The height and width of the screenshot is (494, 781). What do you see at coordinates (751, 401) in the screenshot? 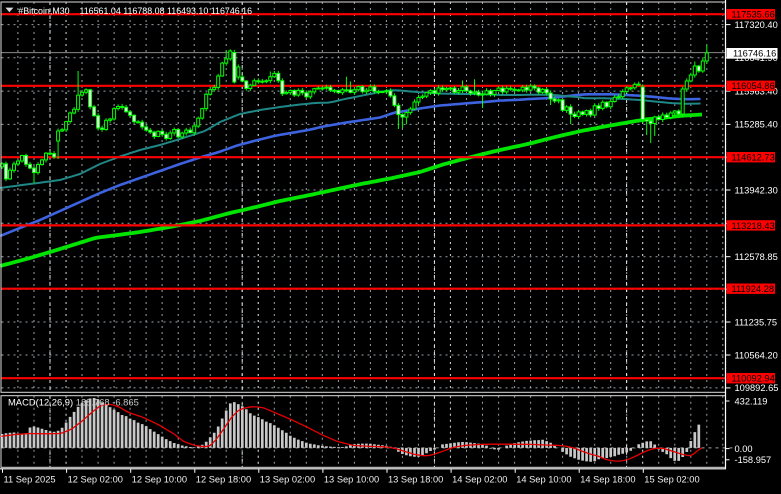
I see `svg-text: 432.119` at bounding box center [751, 401].